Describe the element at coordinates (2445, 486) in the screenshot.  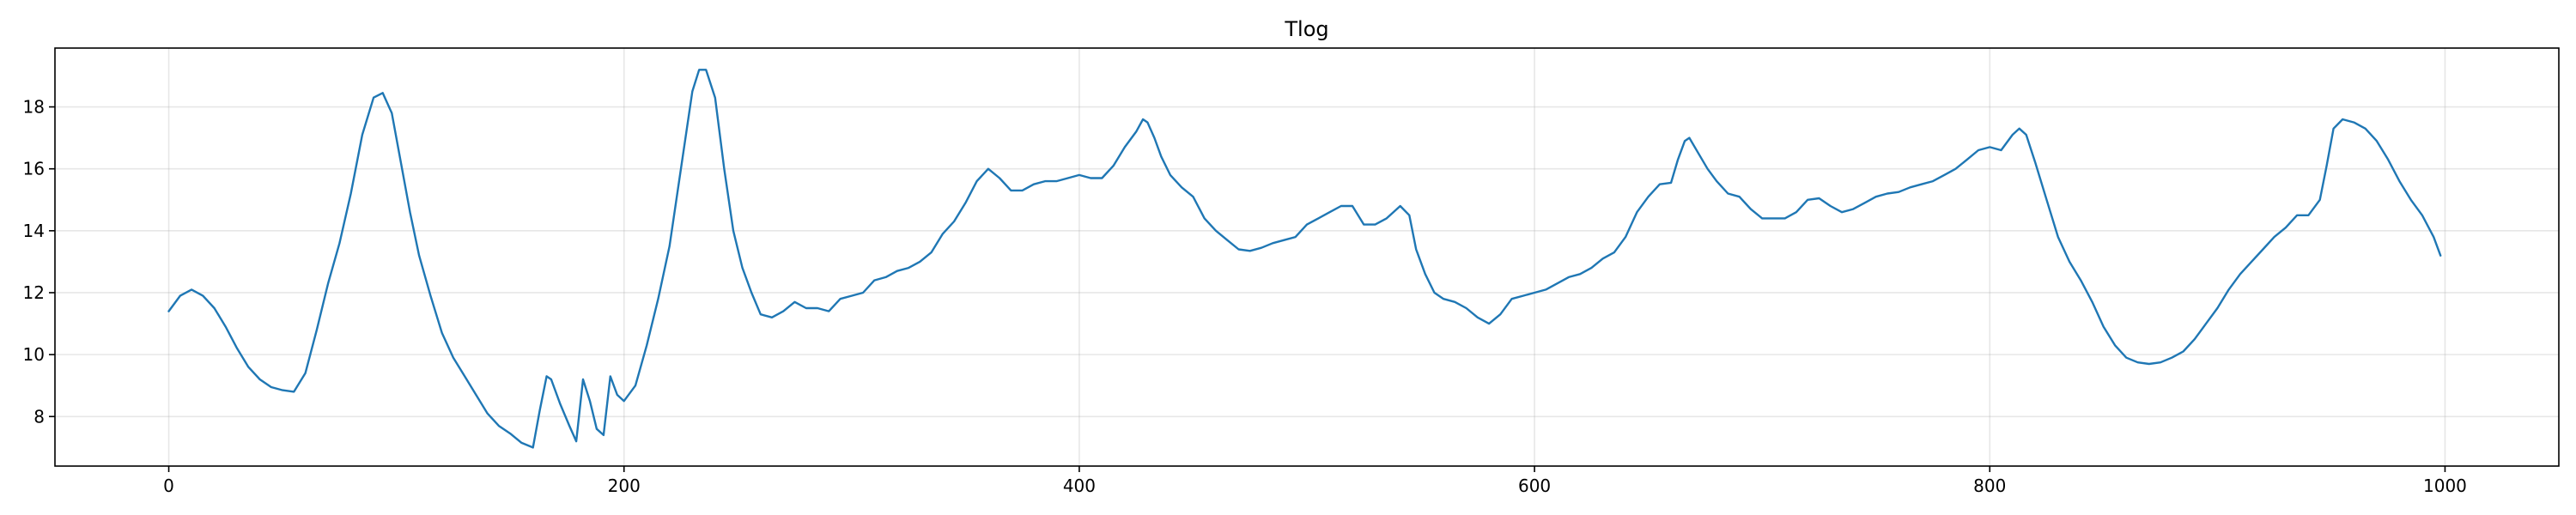
I see `x-tick-label: 1000` at that location.